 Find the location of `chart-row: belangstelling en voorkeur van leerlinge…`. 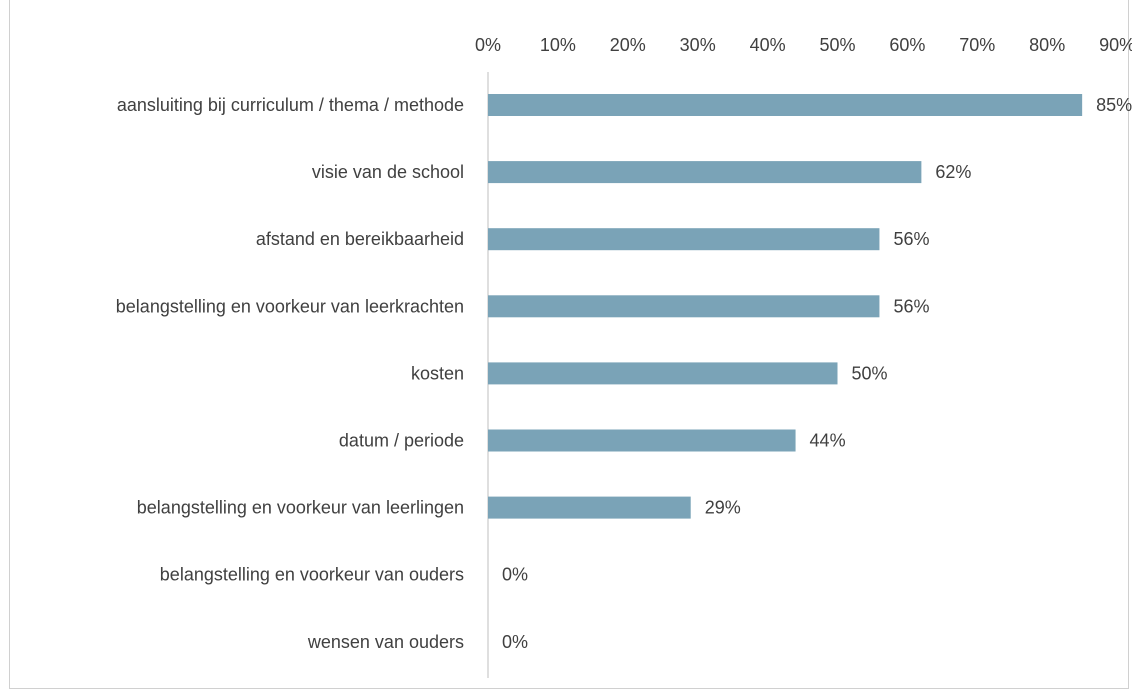

chart-row: belangstelling en voorkeur van leerlinge… is located at coordinates (439, 507).